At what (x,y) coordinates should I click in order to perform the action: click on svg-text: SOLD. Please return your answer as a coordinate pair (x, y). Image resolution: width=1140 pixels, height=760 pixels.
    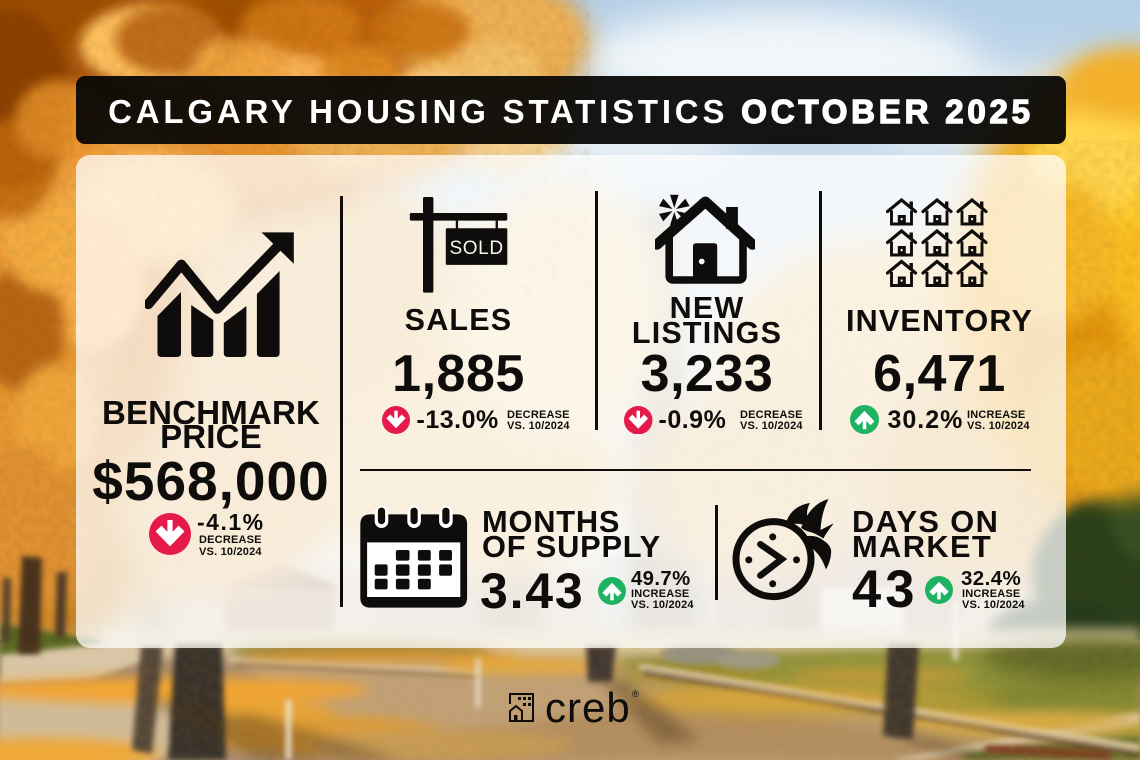
    Looking at the image, I should click on (477, 248).